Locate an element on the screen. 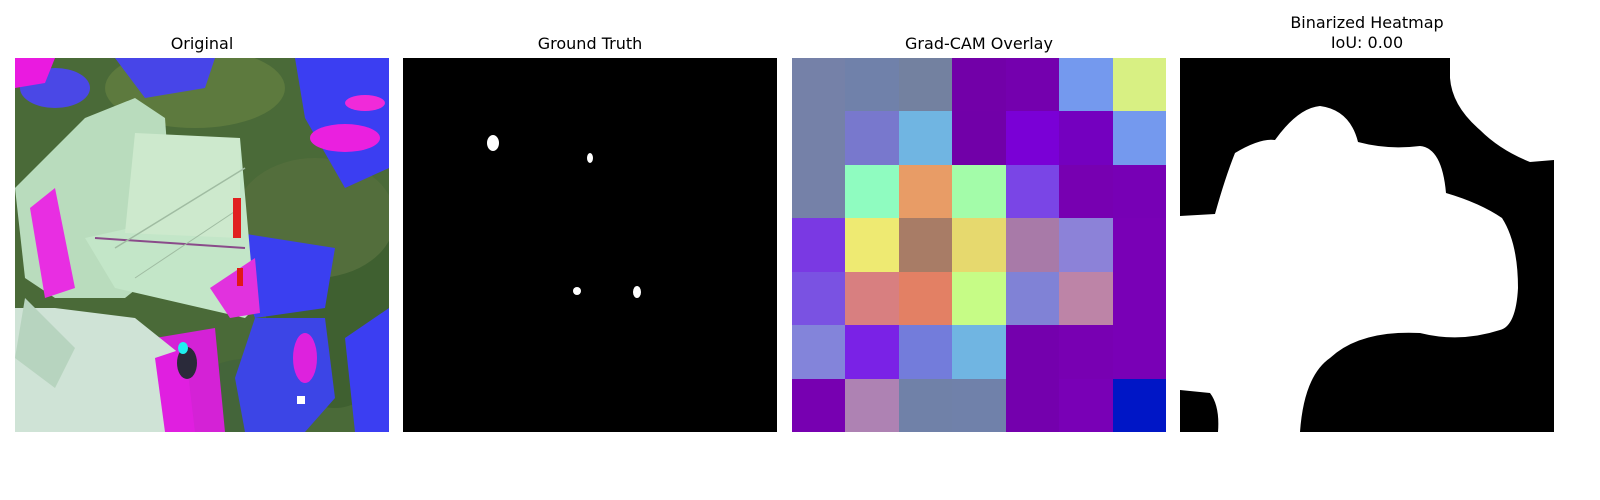  panel-title-ground-truth: Ground Truth is located at coordinates (590, 43).